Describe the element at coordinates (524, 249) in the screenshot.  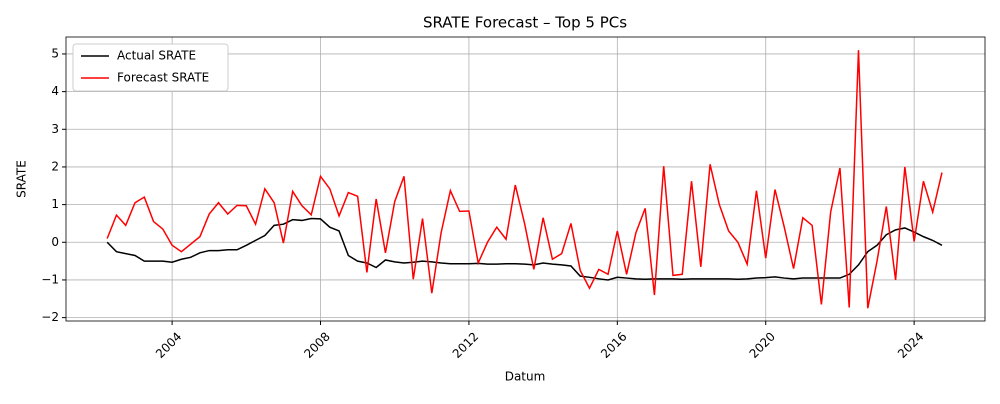
I see `line-series` at that location.